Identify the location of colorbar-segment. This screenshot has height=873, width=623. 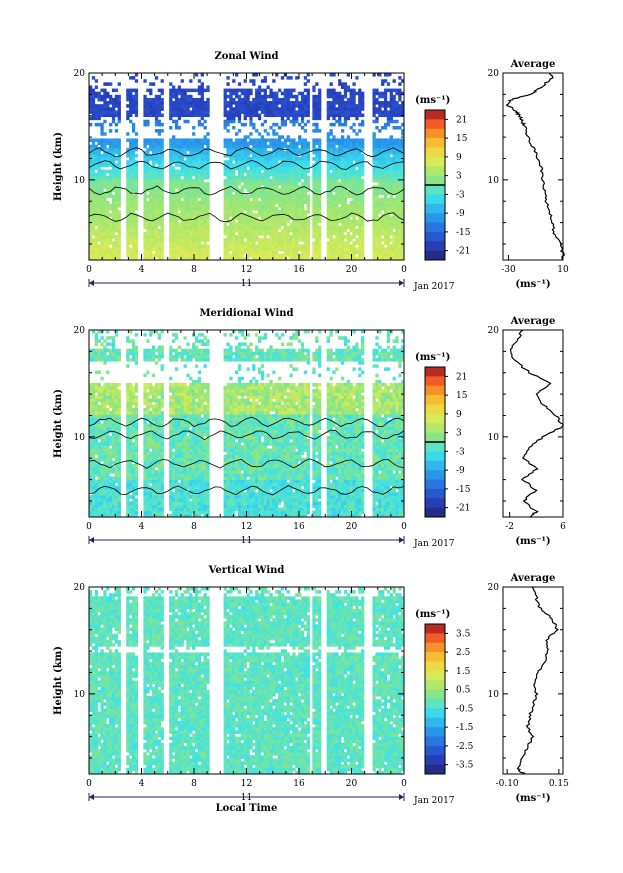
(435, 161).